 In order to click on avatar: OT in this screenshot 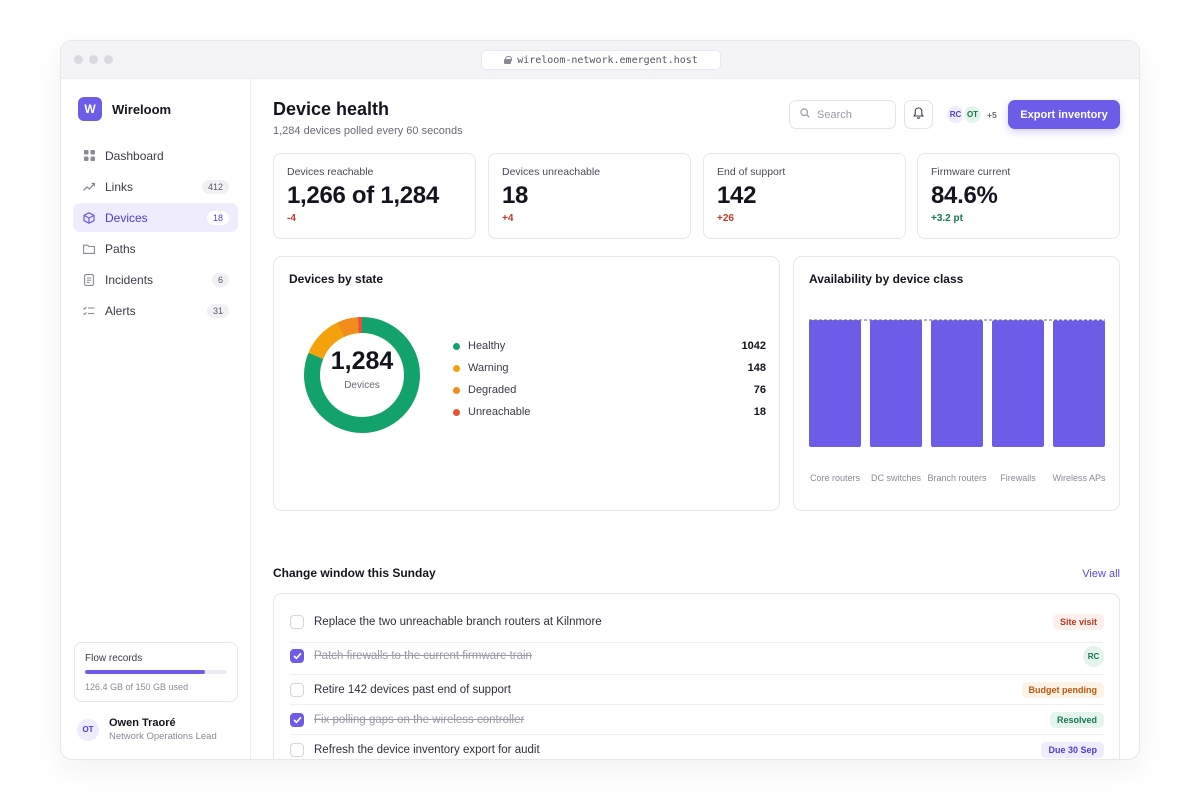, I will do `click(972, 114)`.